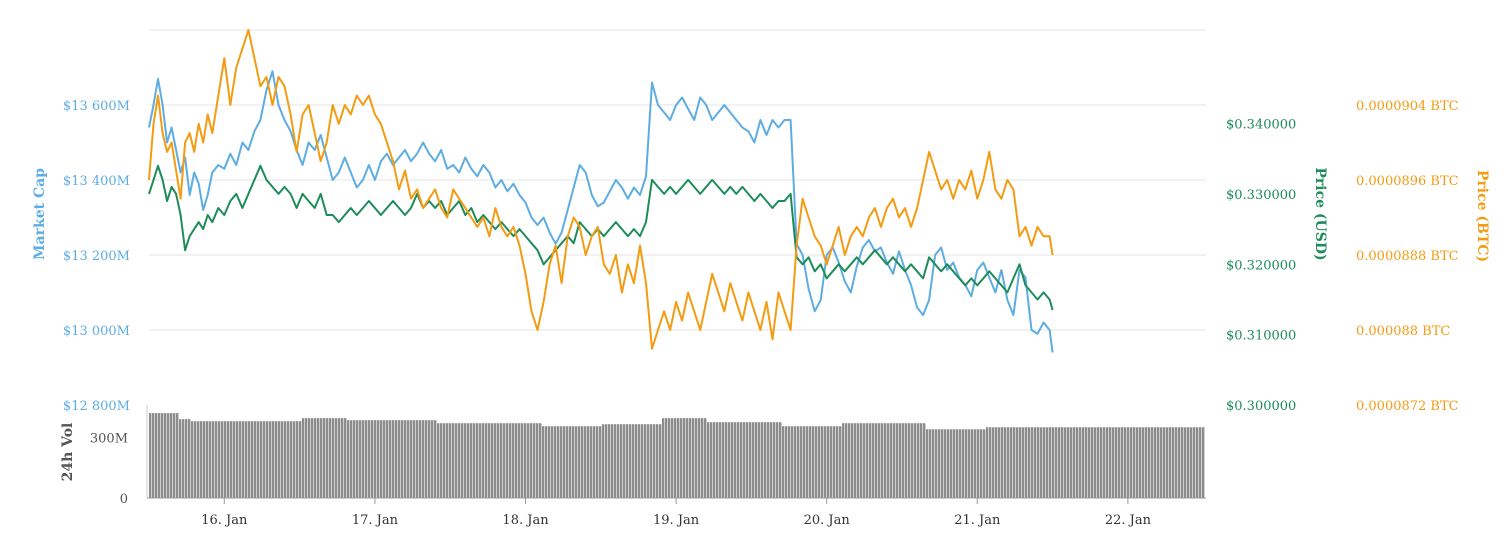 Image resolution: width=1512 pixels, height=556 pixels. What do you see at coordinates (124, 499) in the screenshot?
I see `volume-tick-label: 0` at bounding box center [124, 499].